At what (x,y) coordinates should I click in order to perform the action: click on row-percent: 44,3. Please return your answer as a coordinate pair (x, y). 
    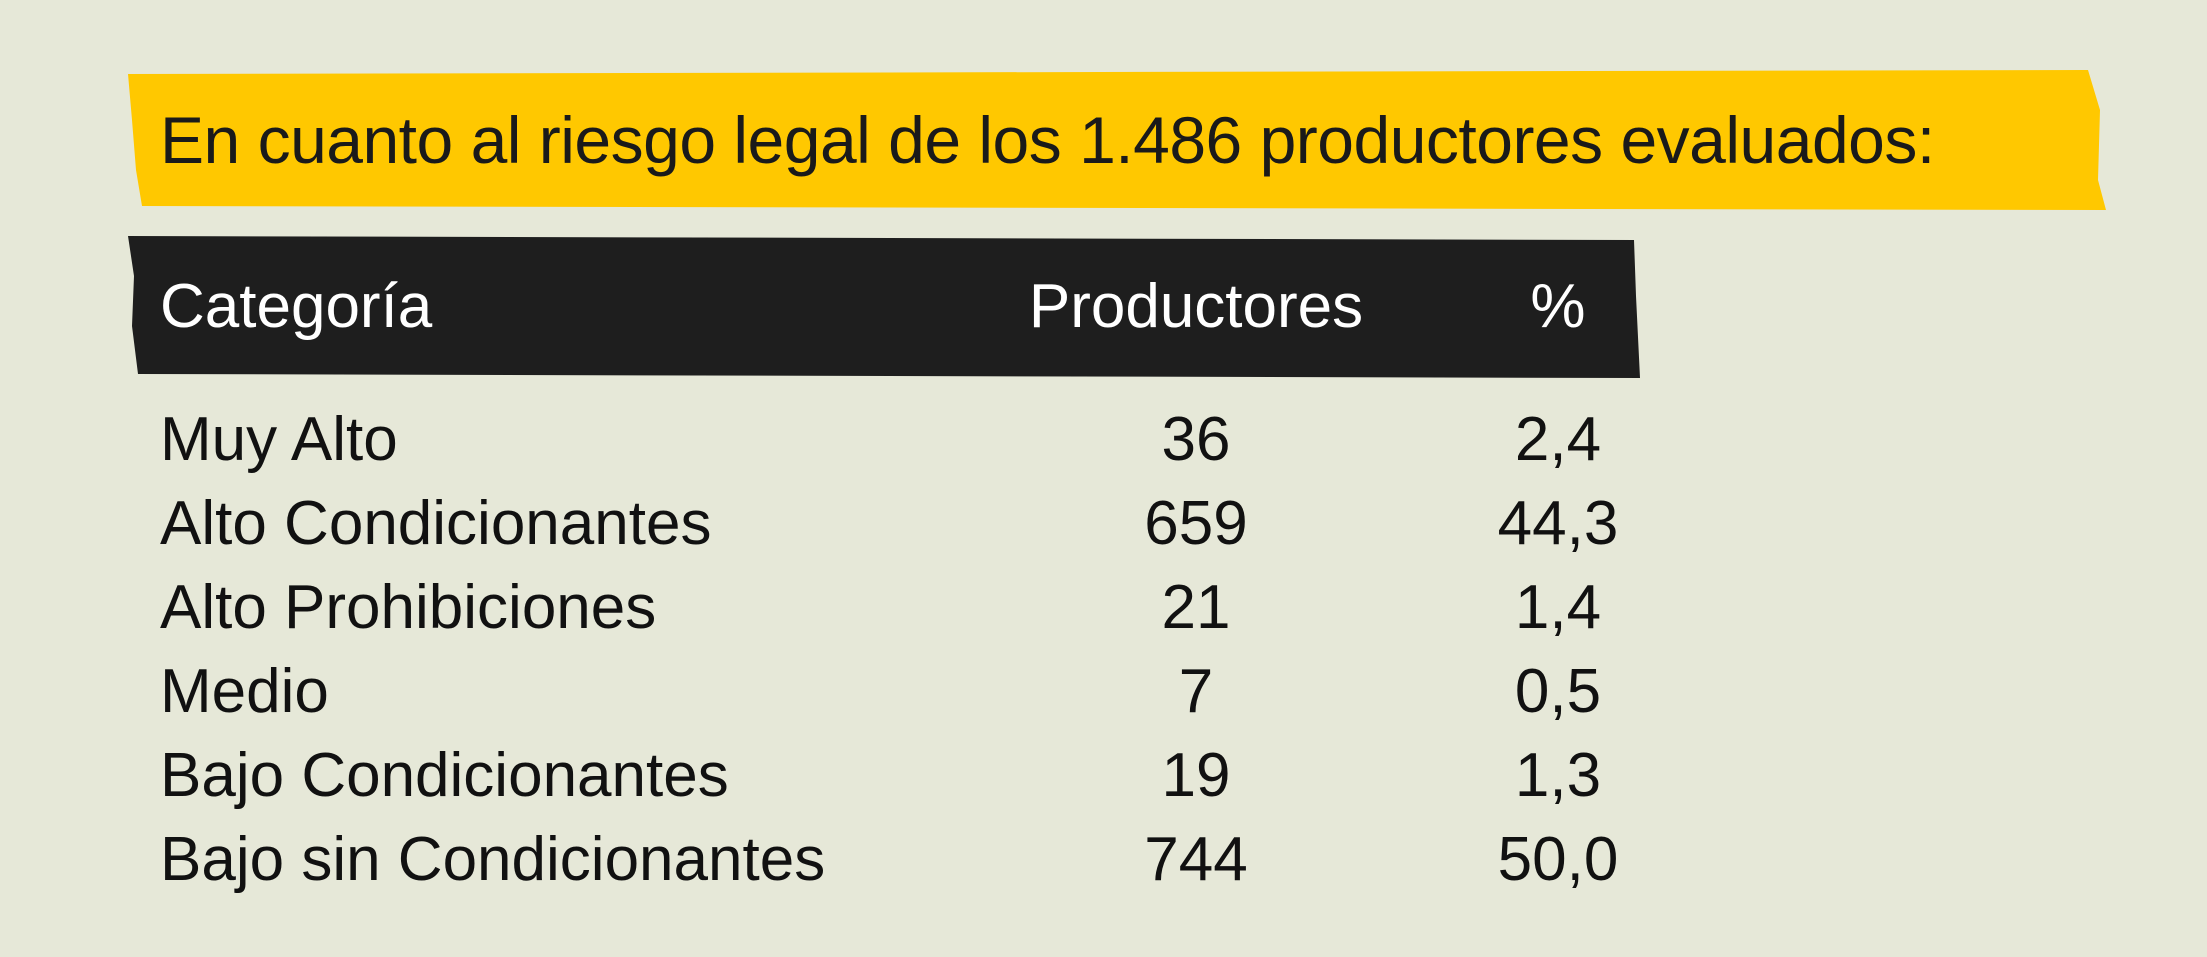
    Looking at the image, I should click on (1558, 523).